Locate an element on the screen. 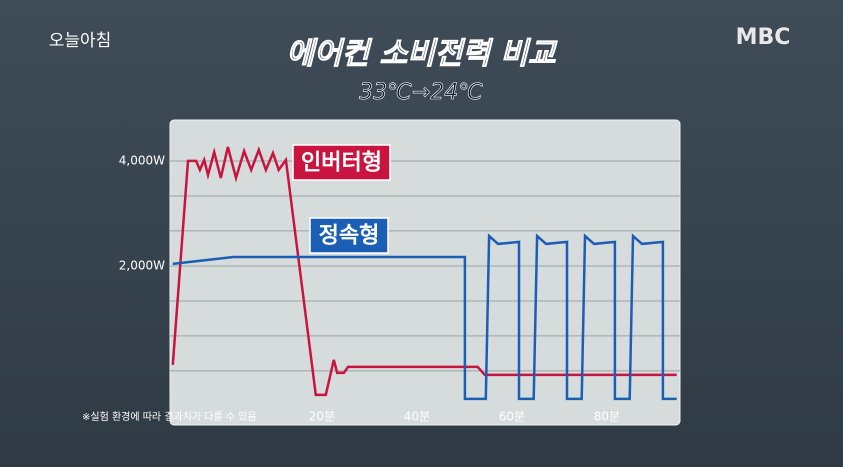 The image size is (843, 467). legend-label: 인버터형 is located at coordinates (341, 163).